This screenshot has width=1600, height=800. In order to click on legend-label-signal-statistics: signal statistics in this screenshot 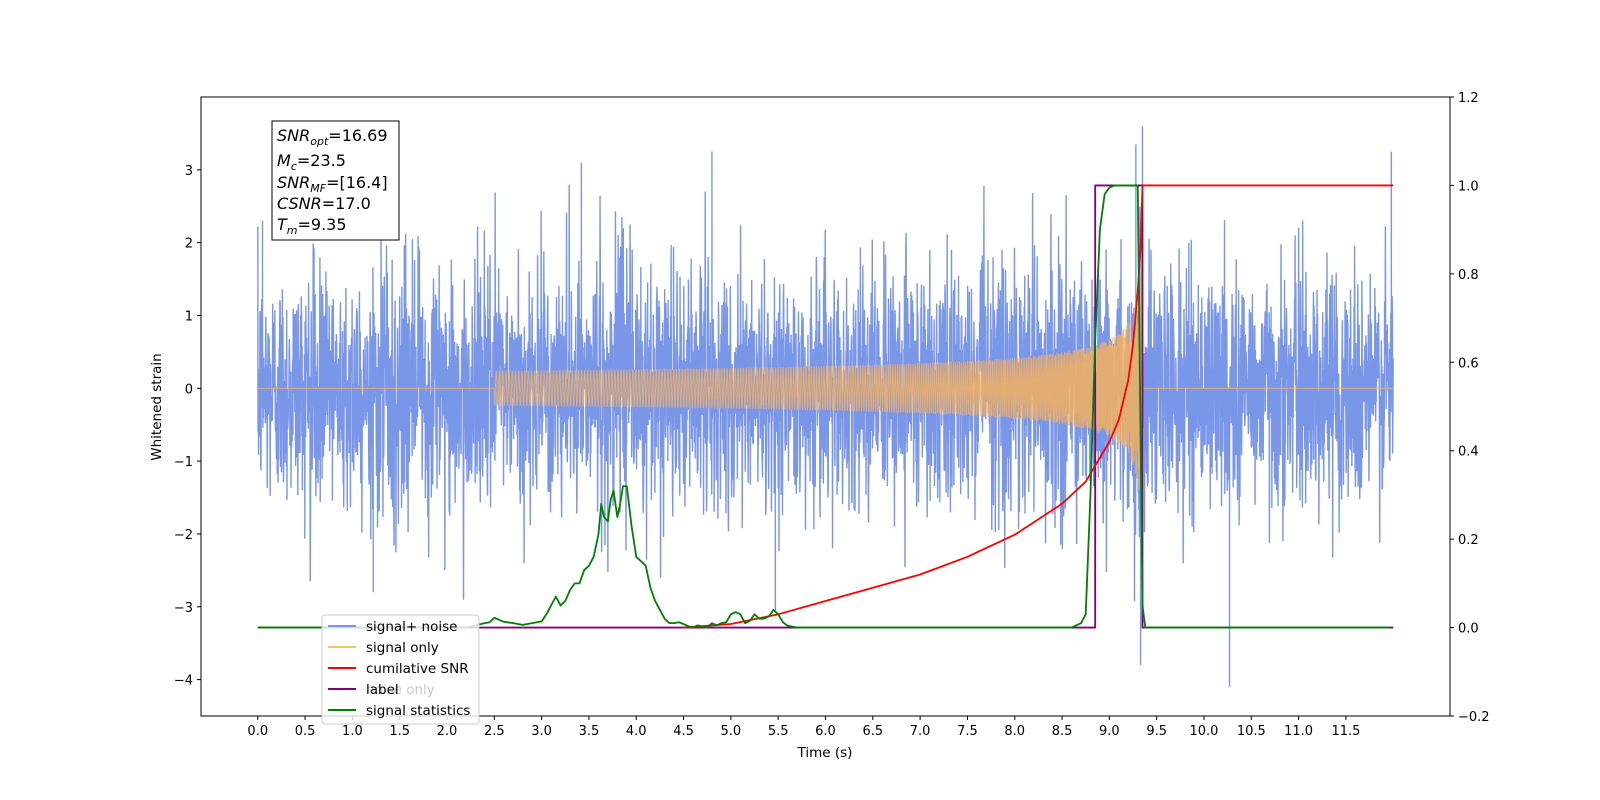, I will do `click(418, 711)`.